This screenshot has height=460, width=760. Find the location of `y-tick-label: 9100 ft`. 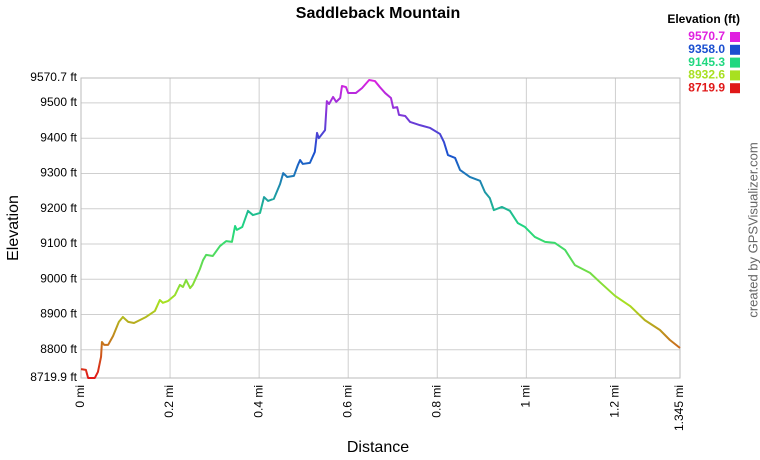

y-tick-label: 9100 ft is located at coordinates (58, 243).